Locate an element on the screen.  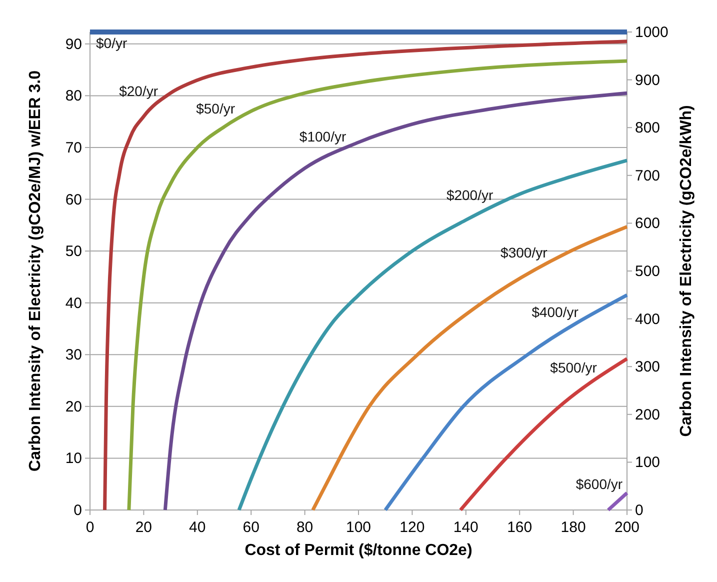
y2-tick-label: 0 is located at coordinates (639, 510).